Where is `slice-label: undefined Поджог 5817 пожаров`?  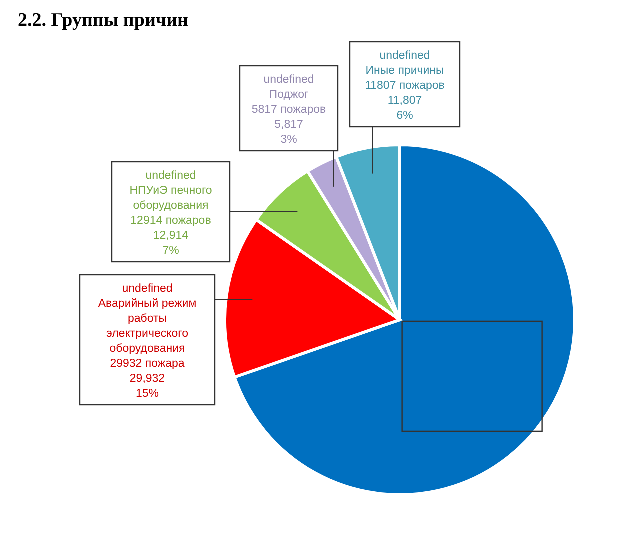
slice-label: undefined Поджог 5817 пожаров is located at coordinates (289, 95).